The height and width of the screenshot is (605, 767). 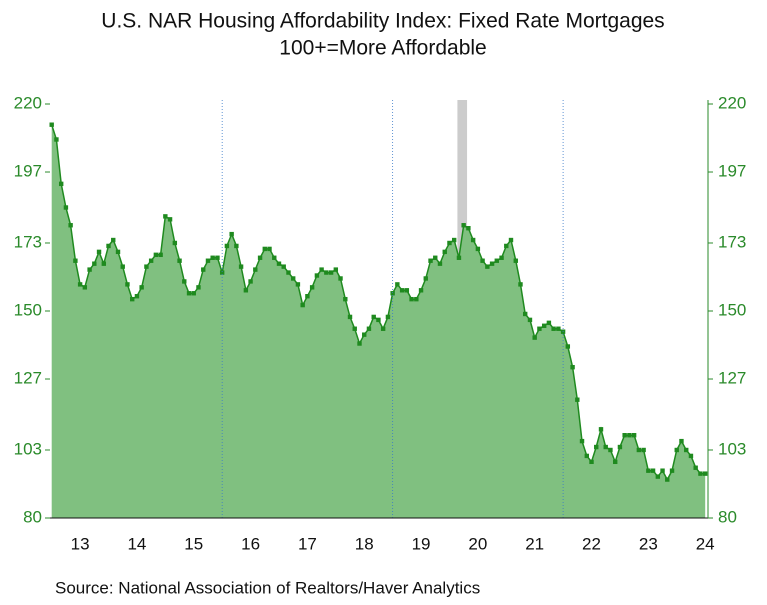 What do you see at coordinates (32, 516) in the screenshot?
I see `y-tick-label: 80` at bounding box center [32, 516].